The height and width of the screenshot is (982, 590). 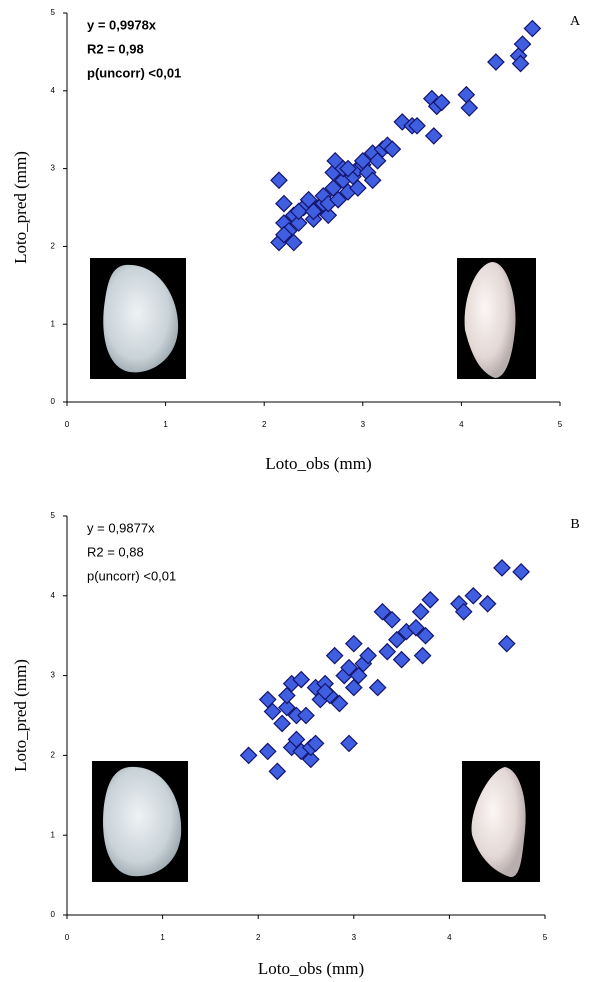 I want to click on annotation: y = 0,9978x, so click(x=122, y=24).